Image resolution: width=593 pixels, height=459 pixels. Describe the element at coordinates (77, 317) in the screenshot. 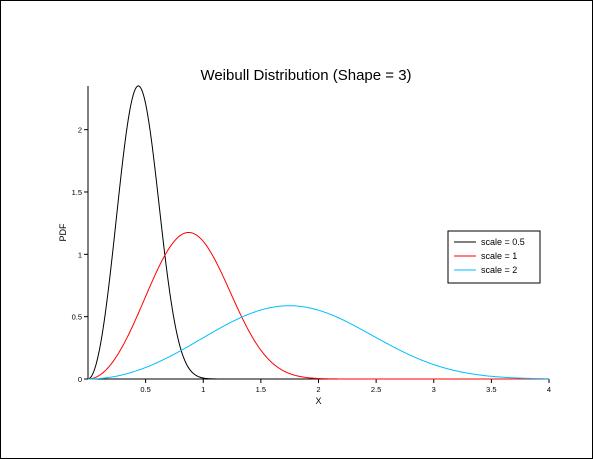

I see `y-tick-label: 0.5` at that location.